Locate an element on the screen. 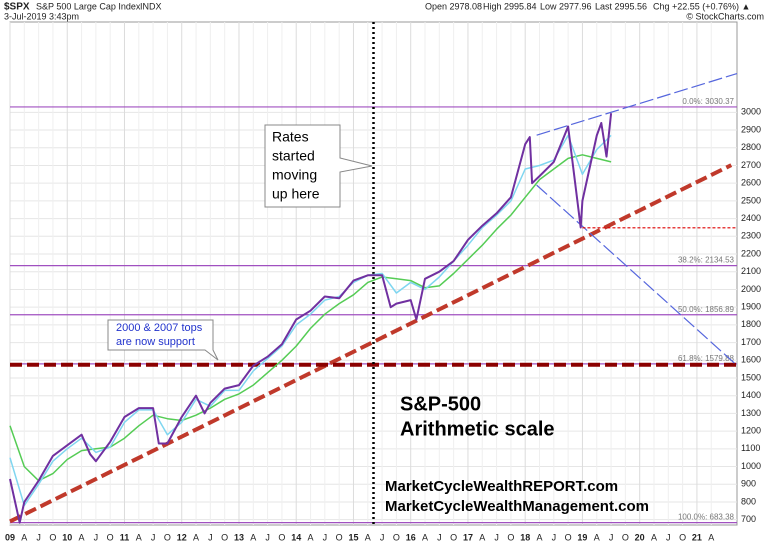 Image resolution: width=768 pixels, height=545 pixels. quote: Chg +22.55 (+0.76%) ▲ is located at coordinates (701, 6).